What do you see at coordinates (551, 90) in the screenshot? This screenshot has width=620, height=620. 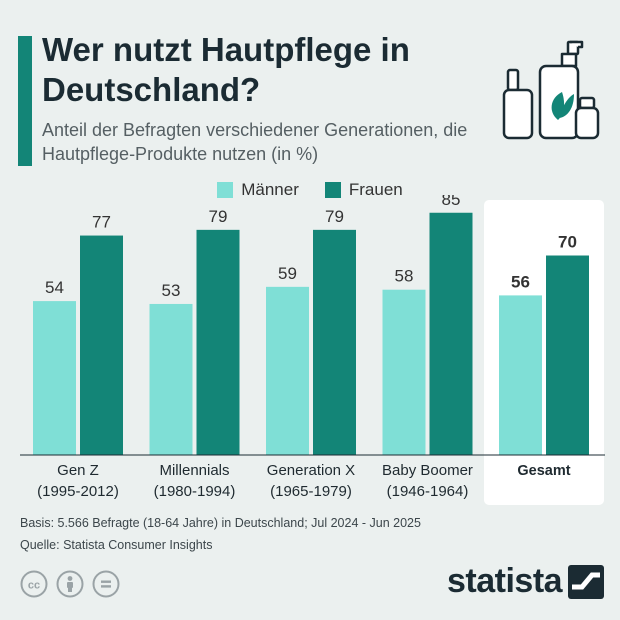 I see `skincare-bottles-icon` at bounding box center [551, 90].